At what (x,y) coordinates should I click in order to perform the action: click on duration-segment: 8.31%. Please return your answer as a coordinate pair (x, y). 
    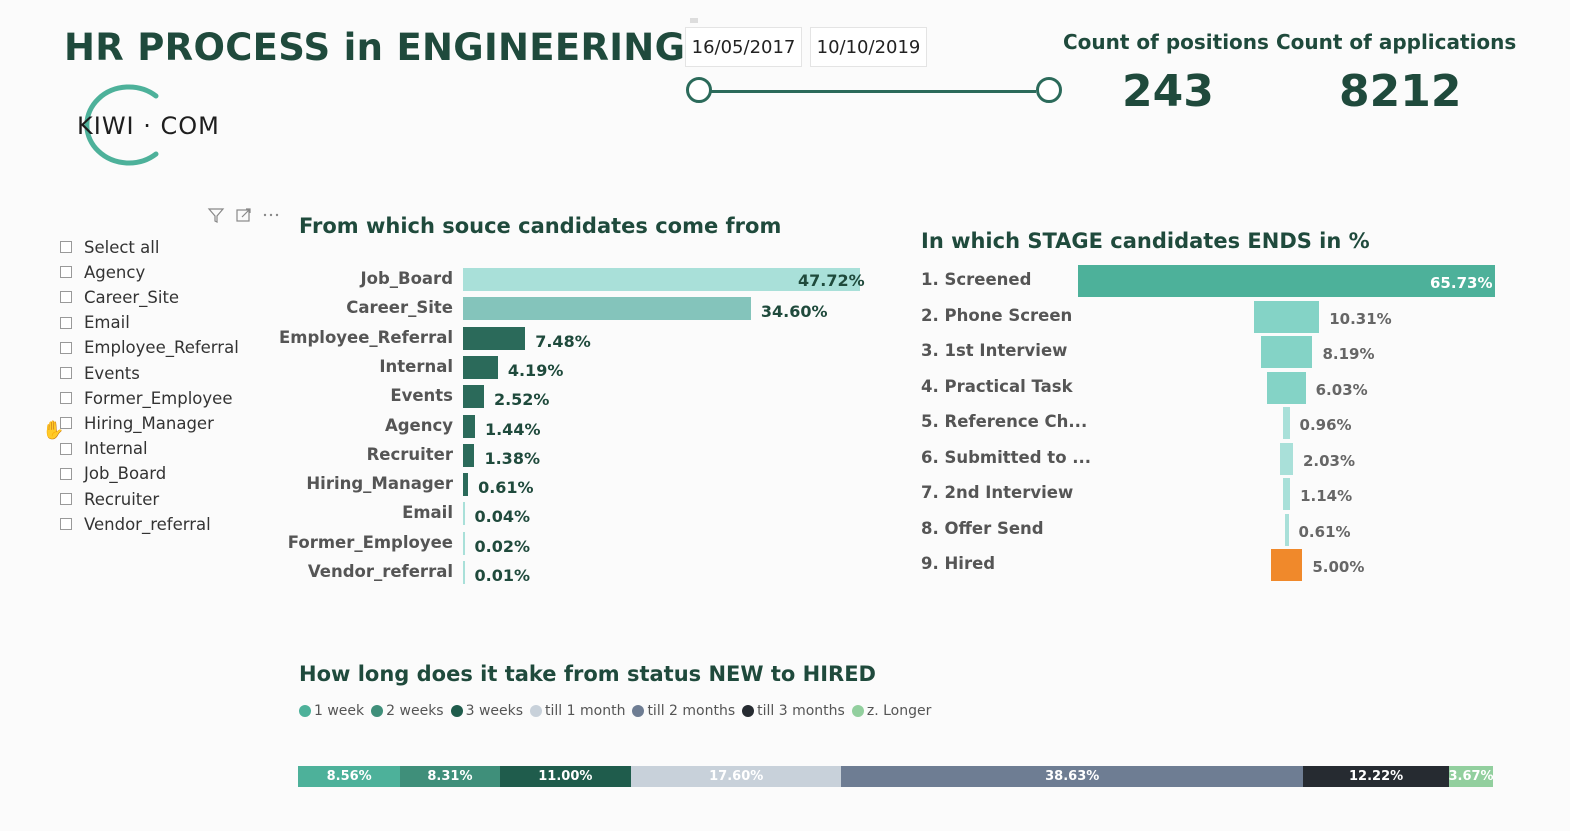
    Looking at the image, I should click on (450, 776).